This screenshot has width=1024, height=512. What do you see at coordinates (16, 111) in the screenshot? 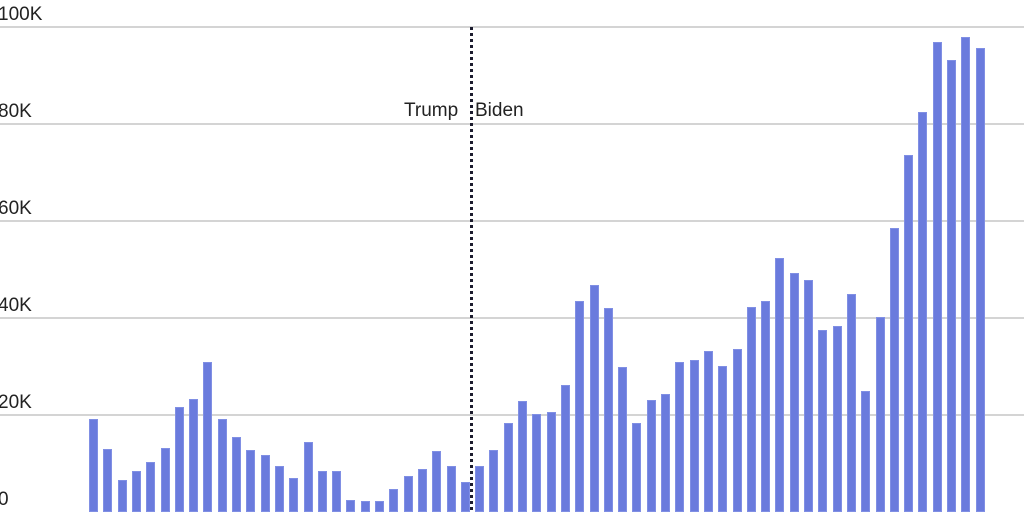
I see `y-tick-label: 80K` at bounding box center [16, 111].